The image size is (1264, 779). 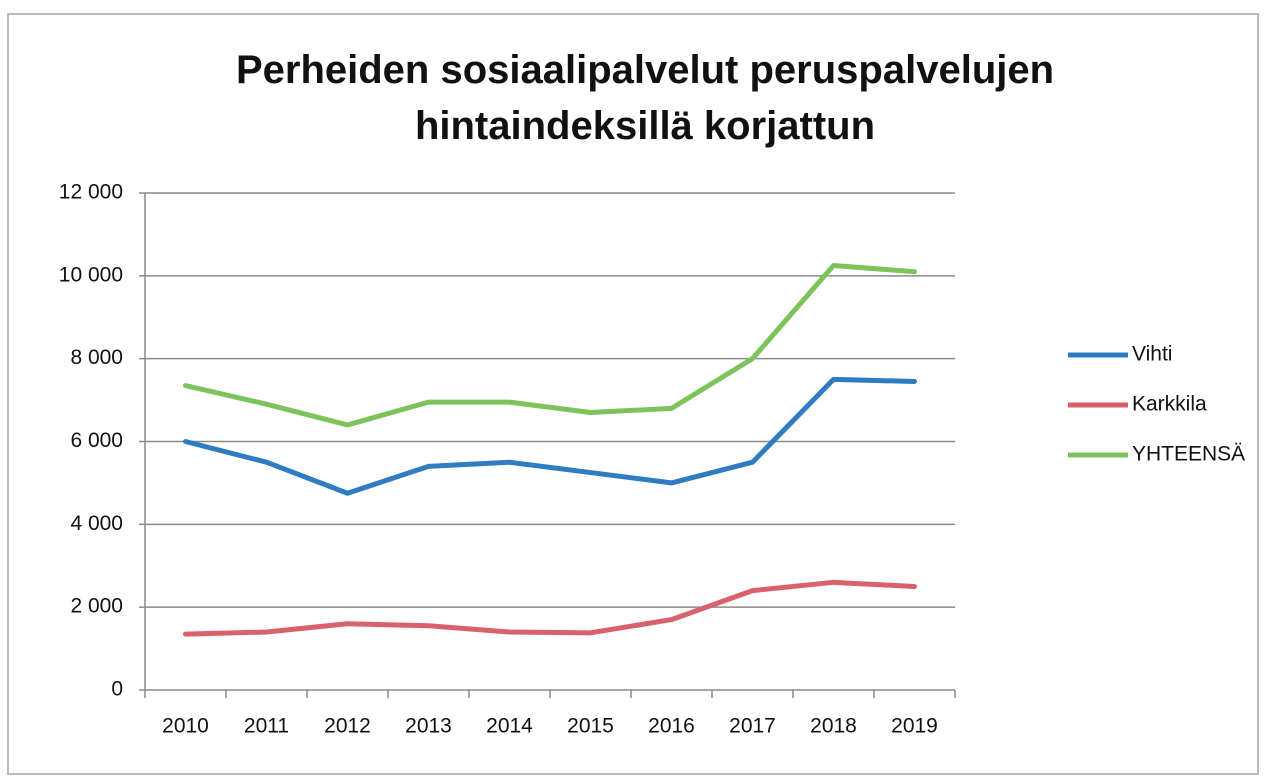 What do you see at coordinates (752, 726) in the screenshot?
I see `x-tick-label: 2017` at bounding box center [752, 726].